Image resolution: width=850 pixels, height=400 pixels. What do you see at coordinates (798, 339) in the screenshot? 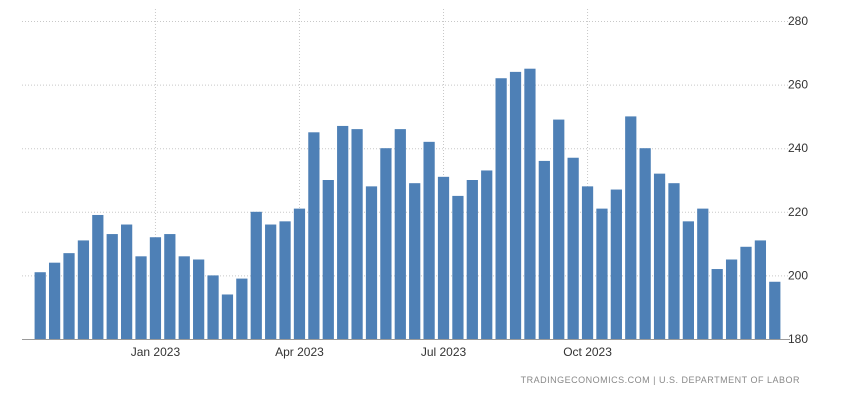
I see `y-tick-label: 180` at bounding box center [798, 339].